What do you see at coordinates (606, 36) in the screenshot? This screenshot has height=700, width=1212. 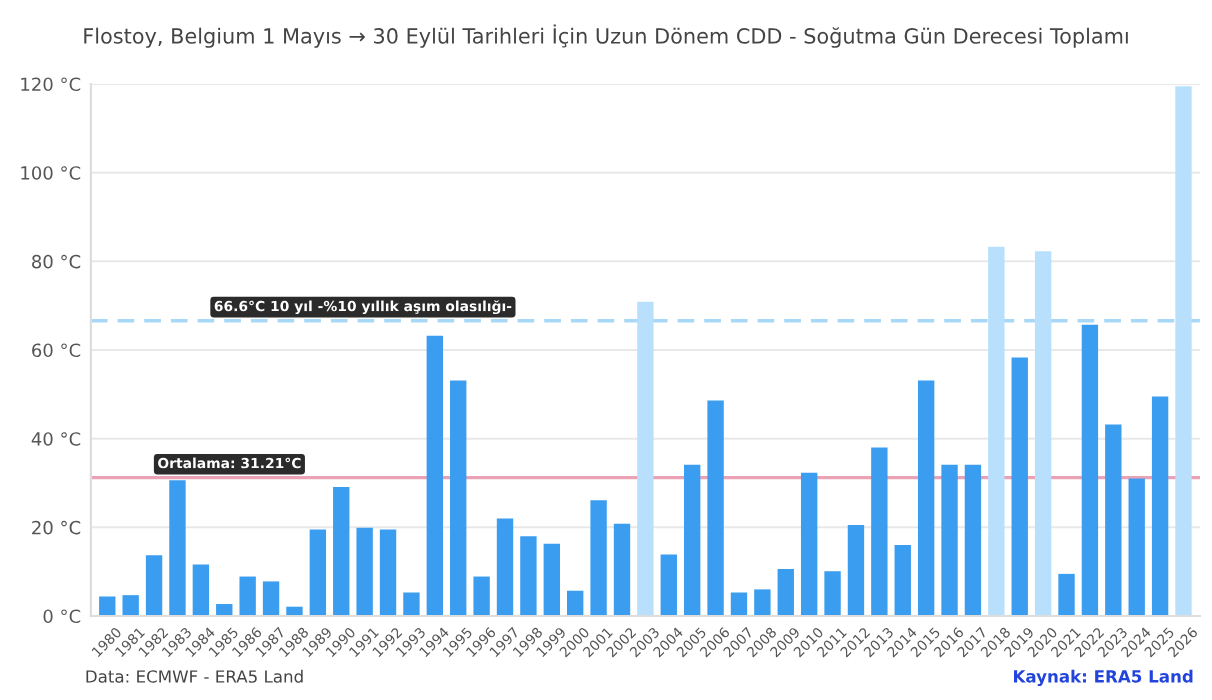 I see `chart-title: Flostoy, Belgium 1 Mayıs → 30 Eylül Tarihleri İçin Uzun Dönem CDD - Soğutma Gün Derecesi Toplamı` at bounding box center [606, 36].